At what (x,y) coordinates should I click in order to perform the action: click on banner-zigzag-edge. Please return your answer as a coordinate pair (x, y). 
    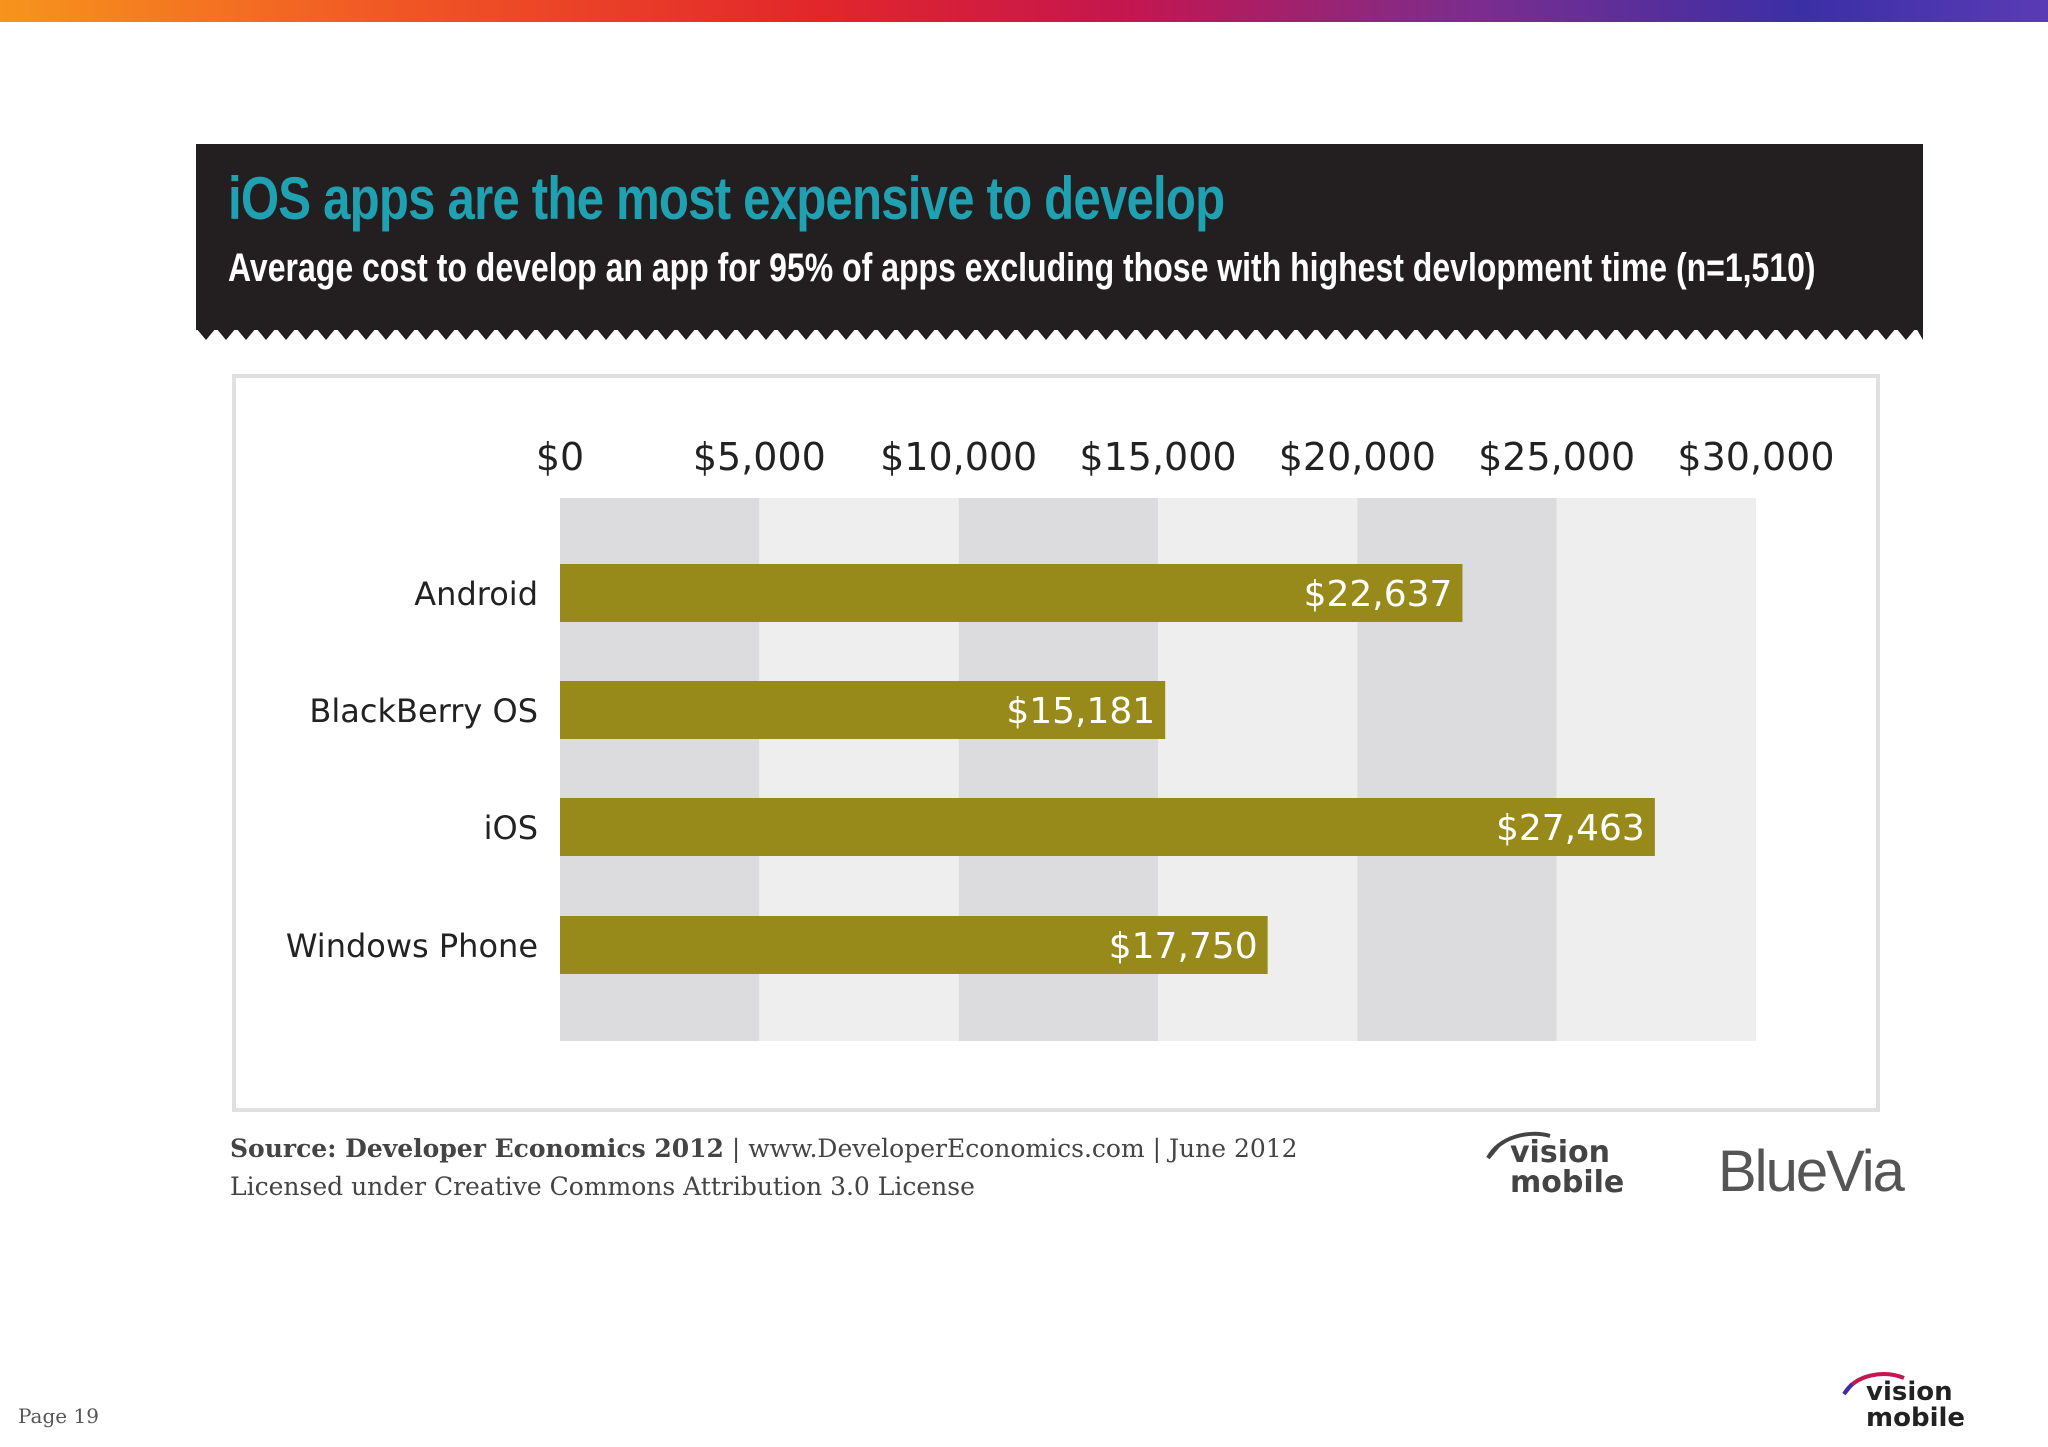
    Looking at the image, I should click on (1059, 334).